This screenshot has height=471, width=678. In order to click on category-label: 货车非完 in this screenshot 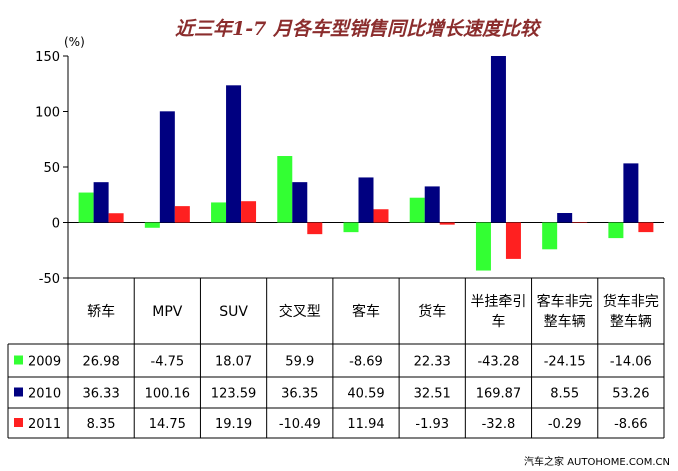, I will do `click(631, 301)`.